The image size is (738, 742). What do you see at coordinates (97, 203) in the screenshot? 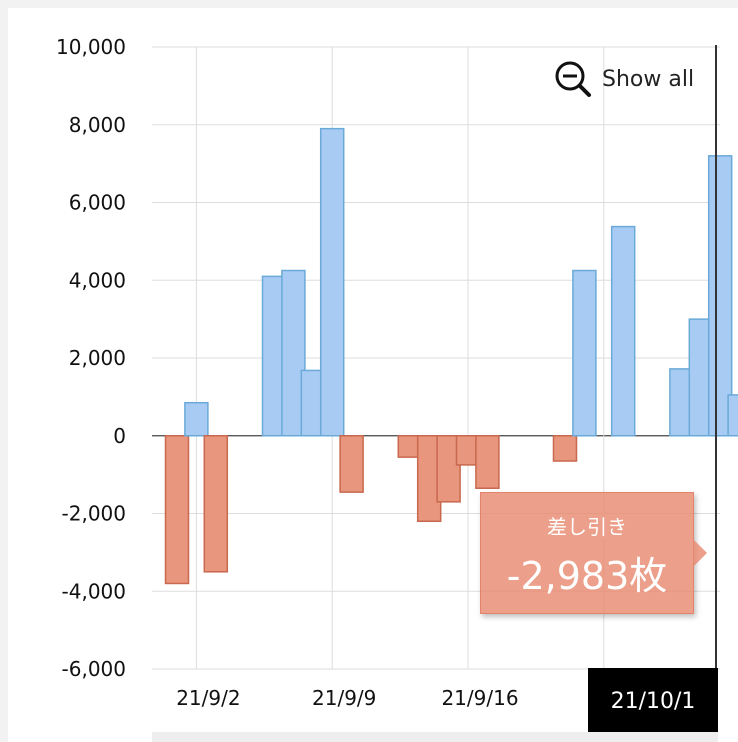
I see `y-tick-label: 6,000` at bounding box center [97, 203].